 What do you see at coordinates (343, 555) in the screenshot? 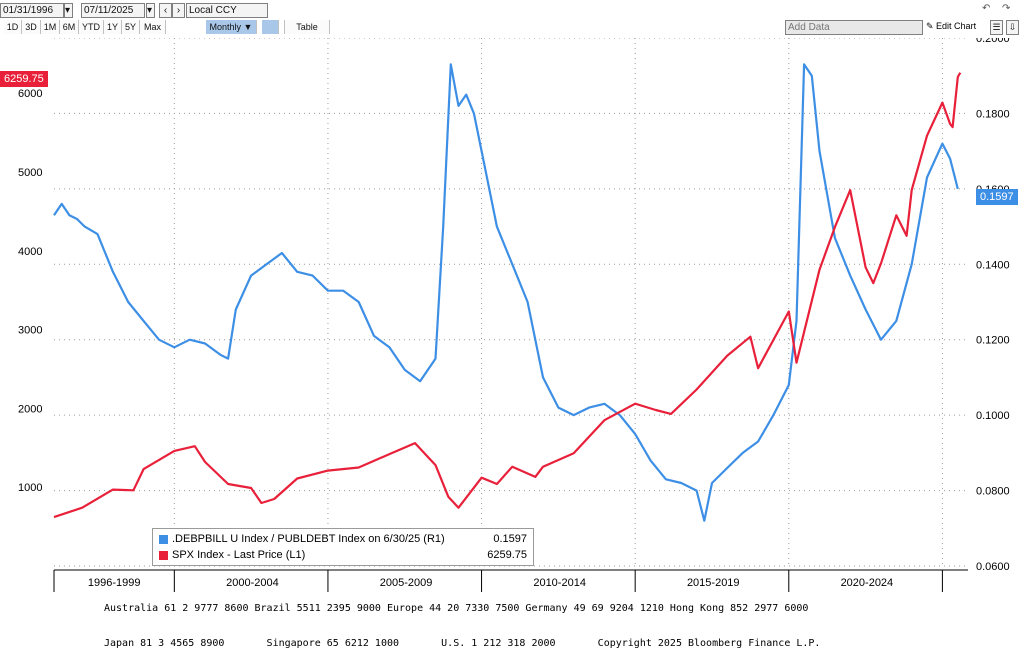
I see `legend-item-spx: SPX Index - Last Price (L1) 6259.75` at bounding box center [343, 555].